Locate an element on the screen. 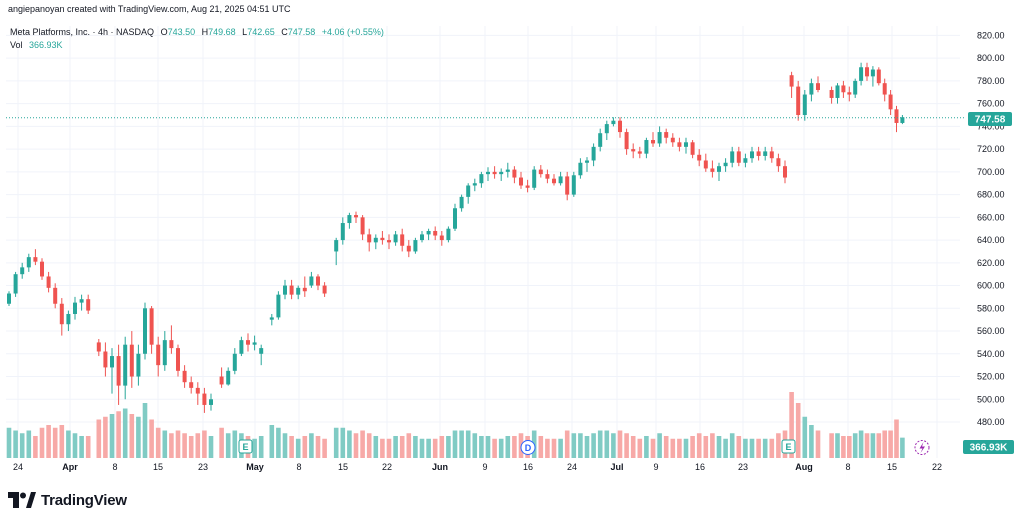 The image size is (1024, 522). time-tick-label: 8 is located at coordinates (114, 467).